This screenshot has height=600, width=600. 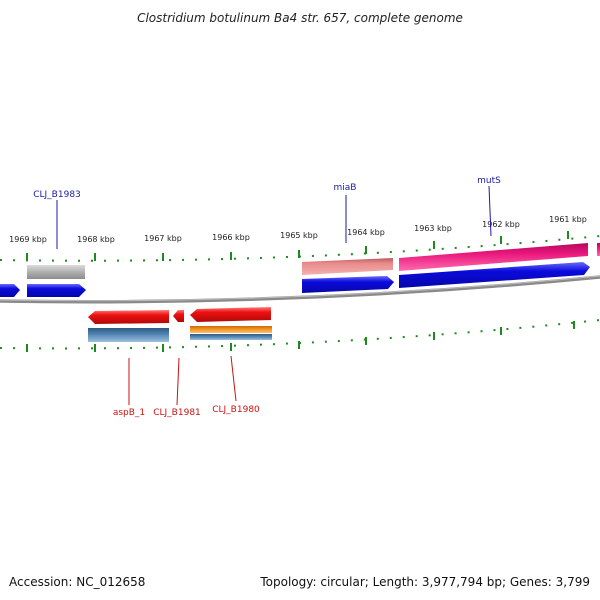 What do you see at coordinates (598, 249) in the screenshot?
I see `gene-block-pink-edge` at bounding box center [598, 249].